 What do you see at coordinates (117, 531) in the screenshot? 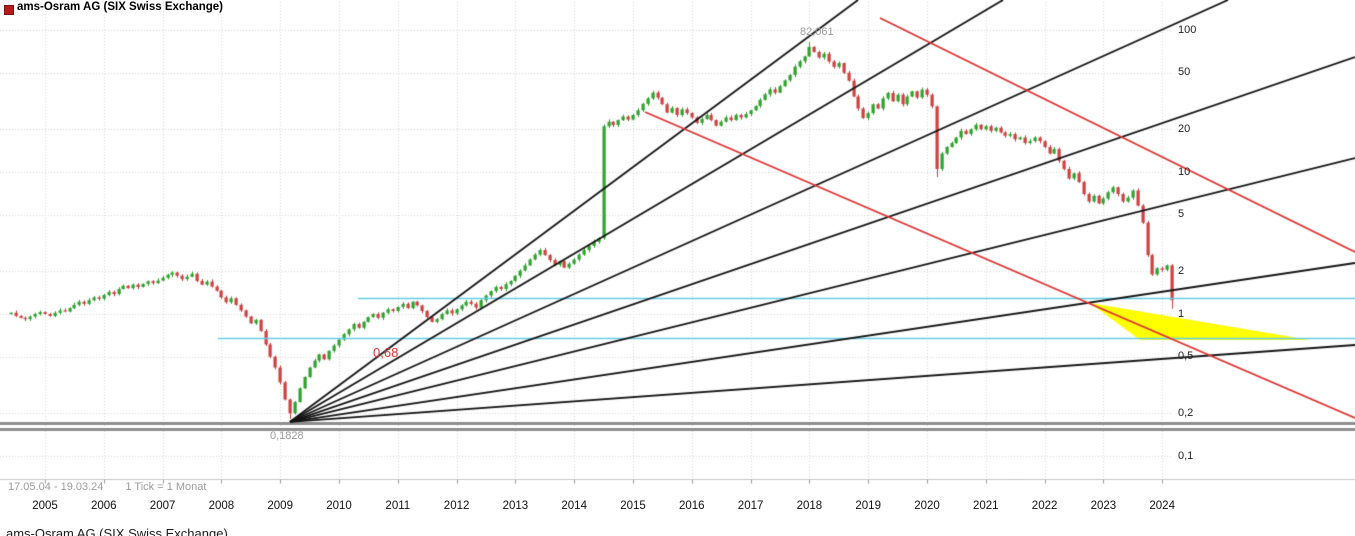
I see `bottom-clipped-text: ams-Osram AG (SIX Swiss Exchange)` at bounding box center [117, 531].